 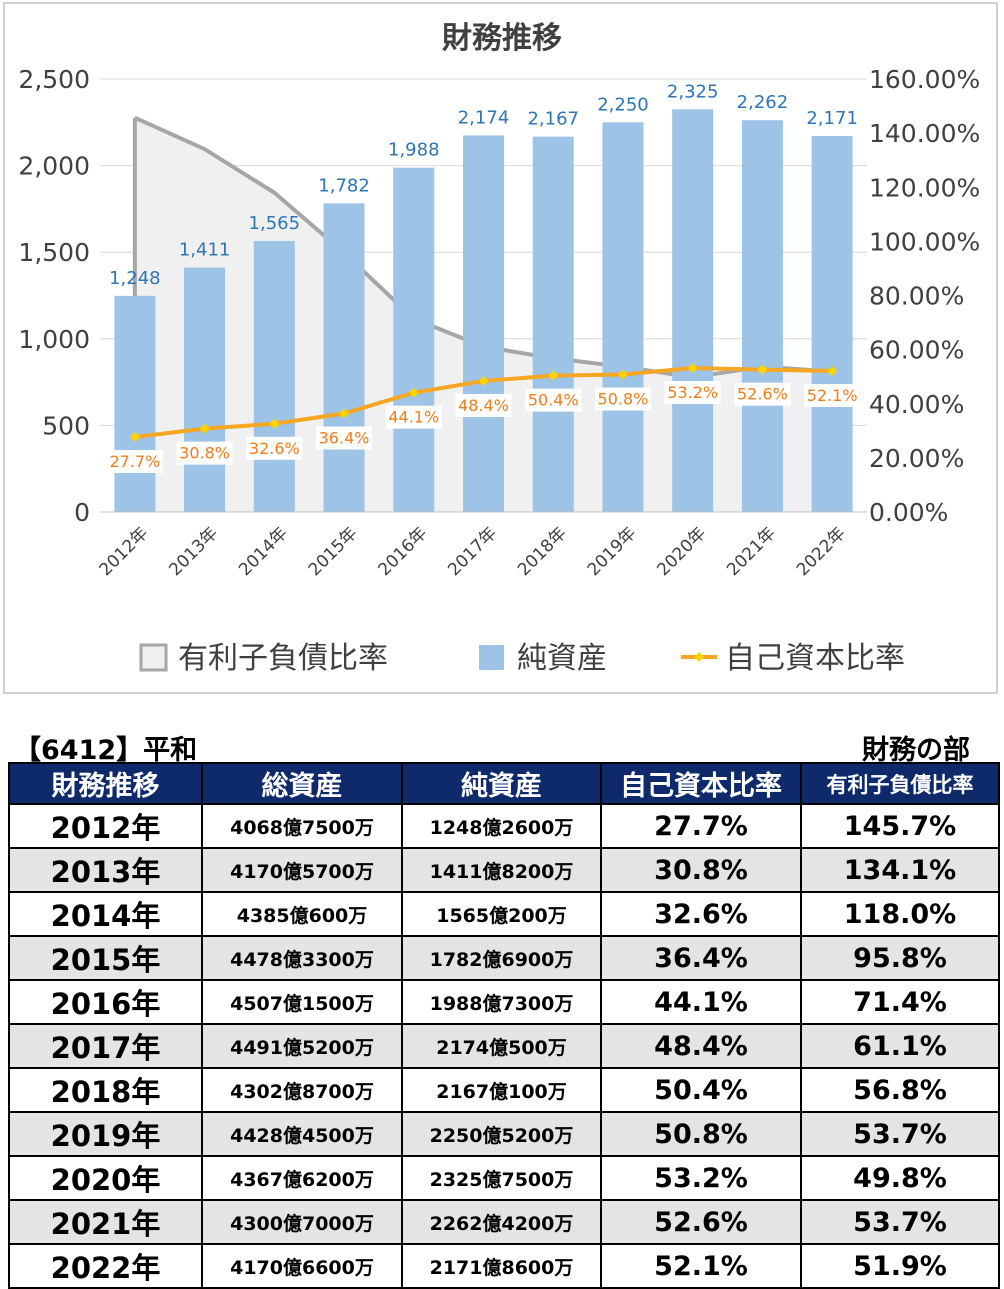 What do you see at coordinates (553, 119) in the screenshot?
I see `bar-data-label: 2,167` at bounding box center [553, 119].